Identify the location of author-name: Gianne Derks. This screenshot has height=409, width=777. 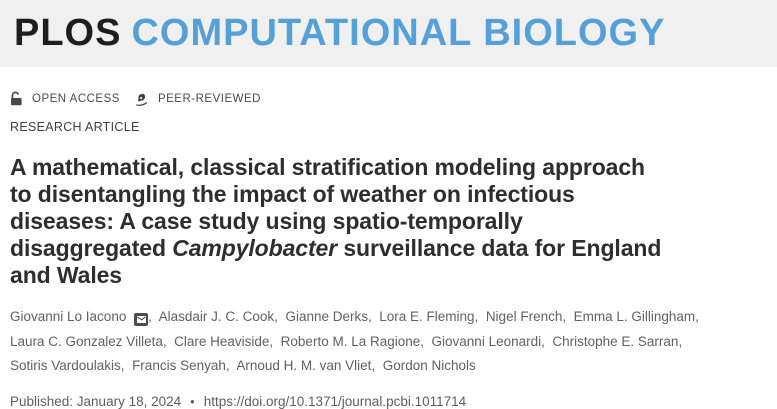
(326, 316).